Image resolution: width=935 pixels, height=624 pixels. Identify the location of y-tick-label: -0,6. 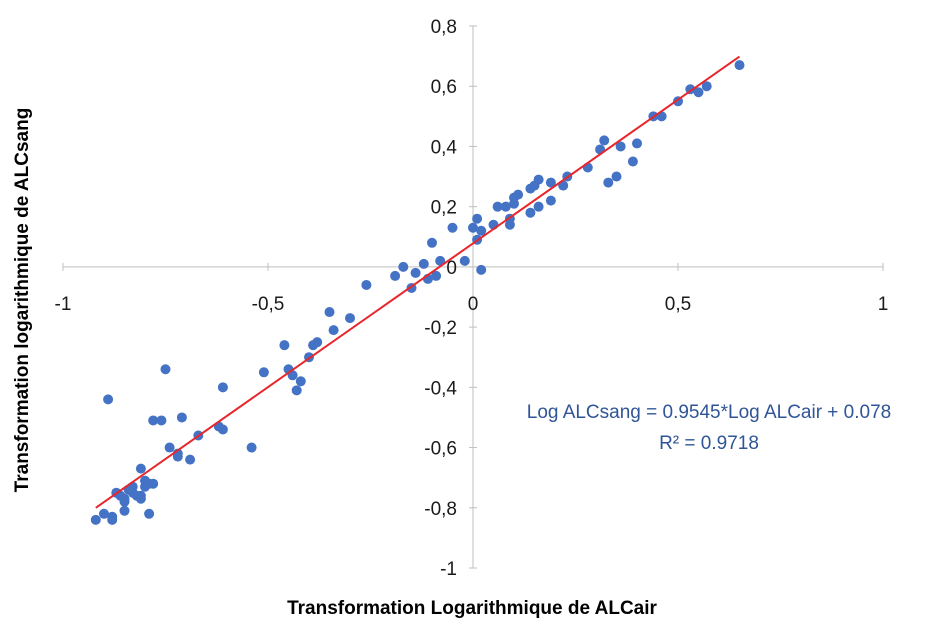
(440, 449).